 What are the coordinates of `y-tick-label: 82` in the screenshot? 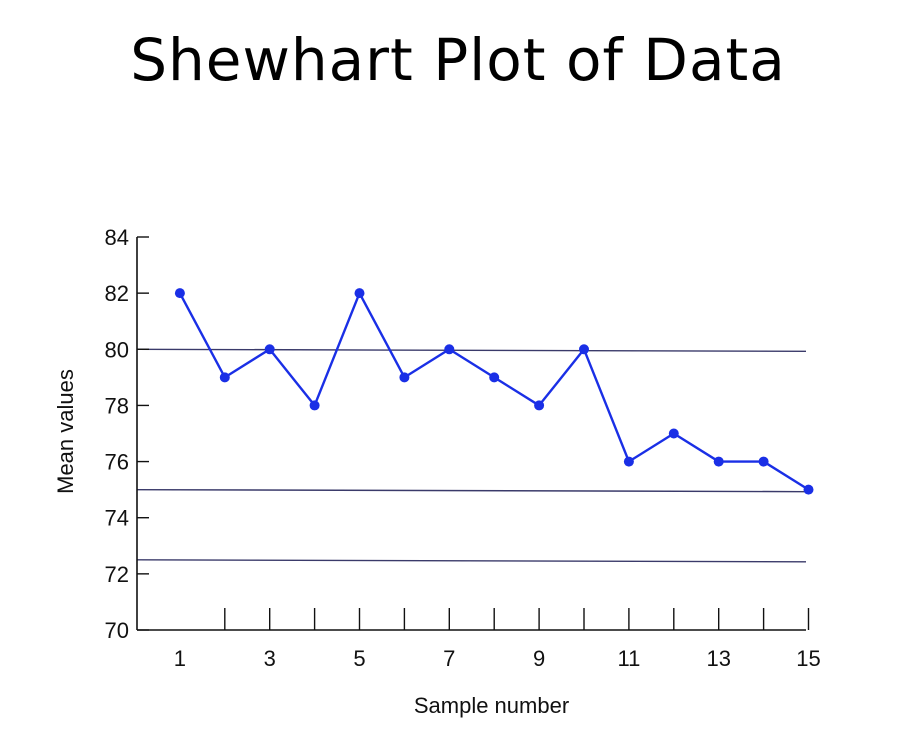 It's located at (117, 293).